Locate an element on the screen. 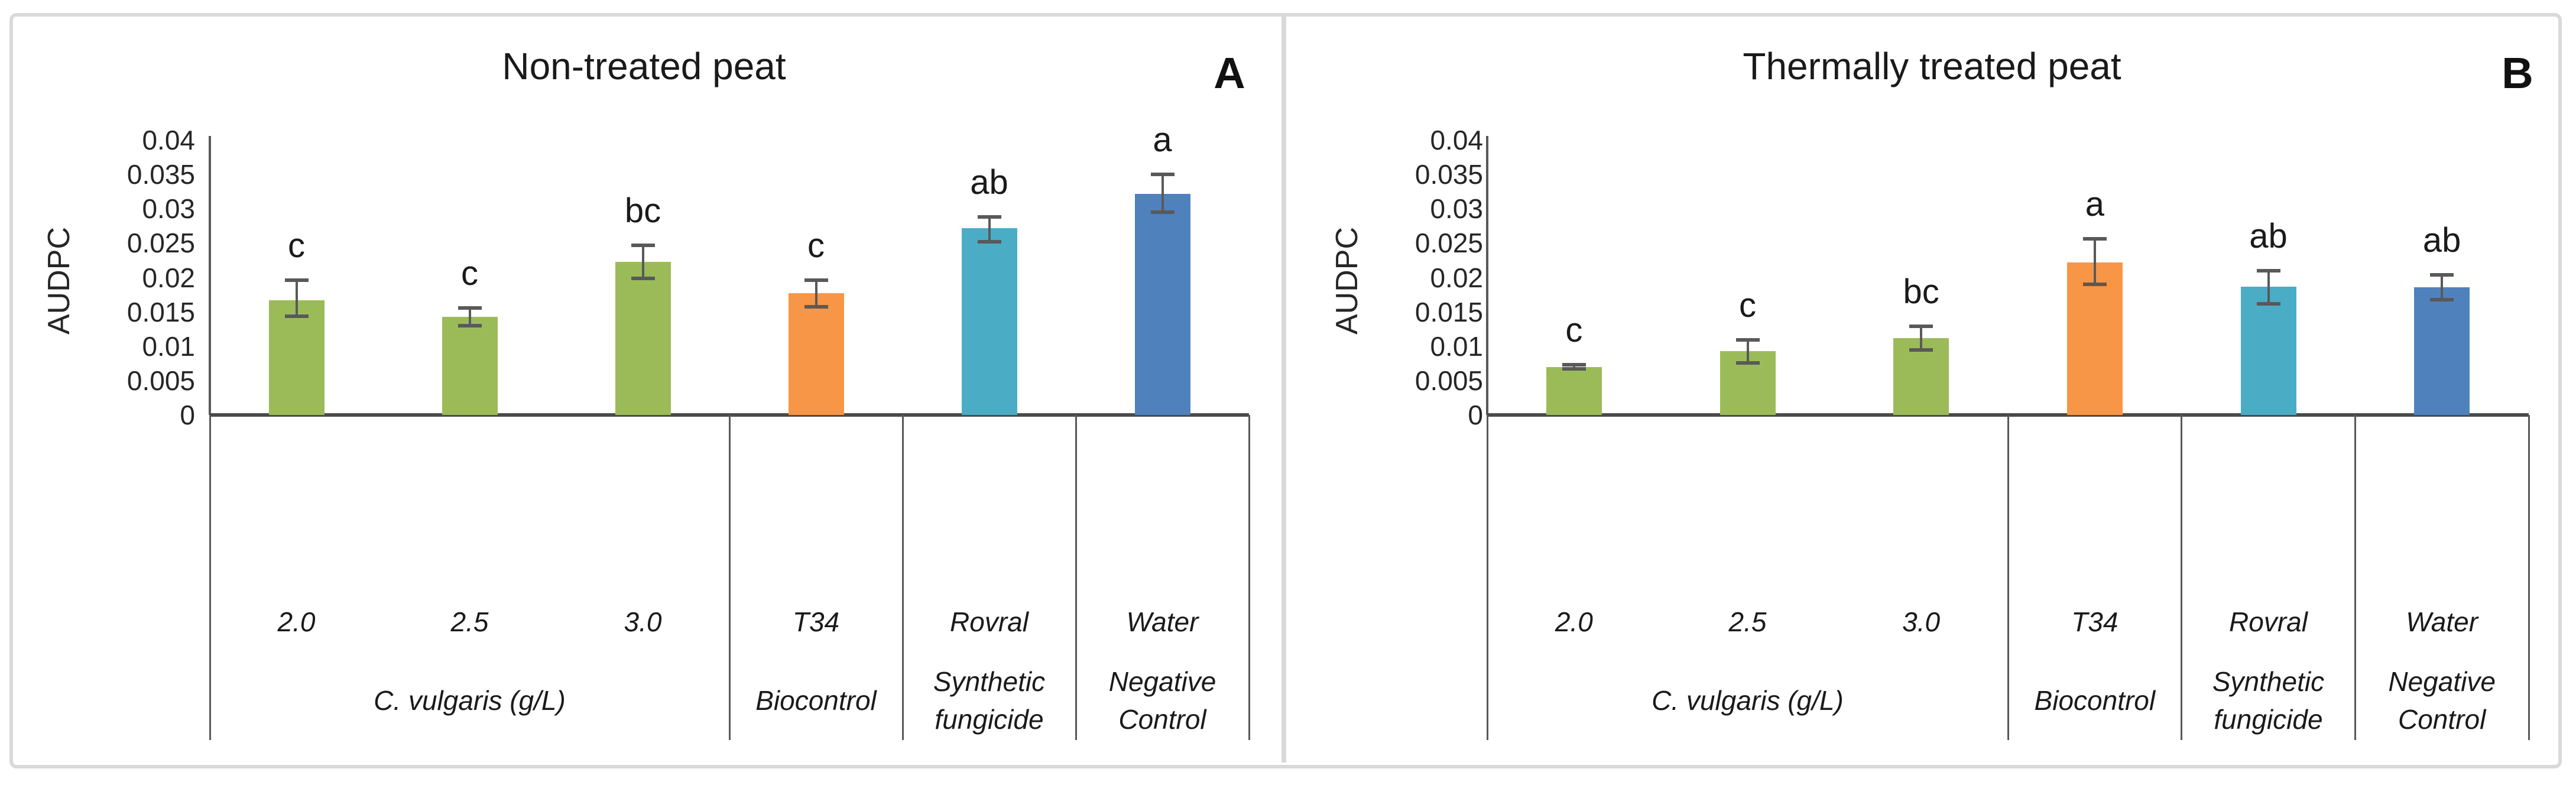 The height and width of the screenshot is (785, 2576). x-group-label: C. vulgaris (g/L) is located at coordinates (469, 700).